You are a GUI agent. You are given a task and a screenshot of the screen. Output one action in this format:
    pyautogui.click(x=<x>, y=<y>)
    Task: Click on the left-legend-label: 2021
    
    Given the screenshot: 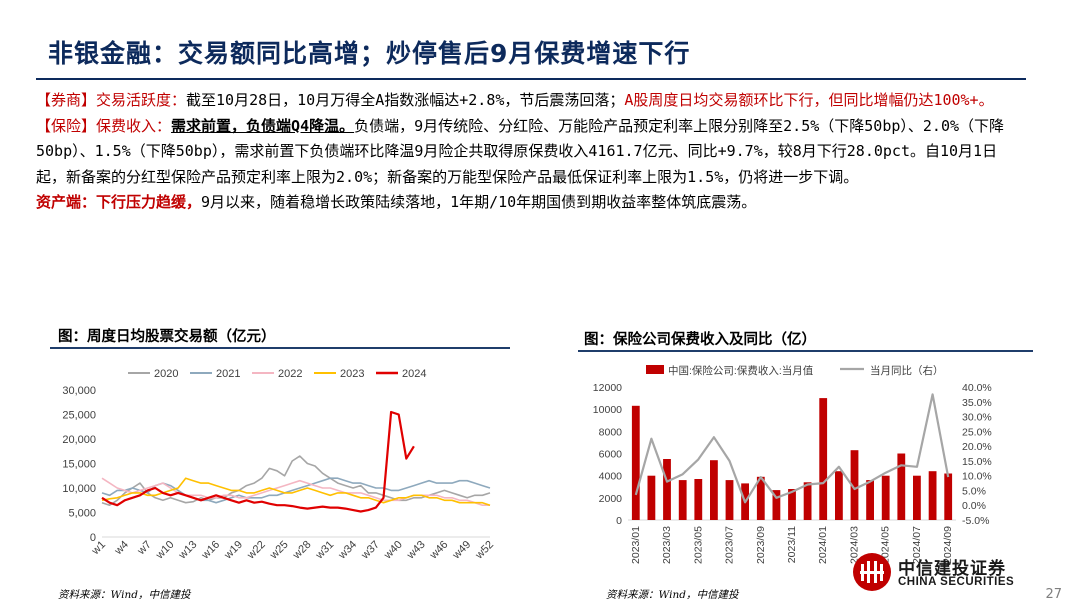 What is the action you would take?
    pyautogui.click(x=228, y=374)
    